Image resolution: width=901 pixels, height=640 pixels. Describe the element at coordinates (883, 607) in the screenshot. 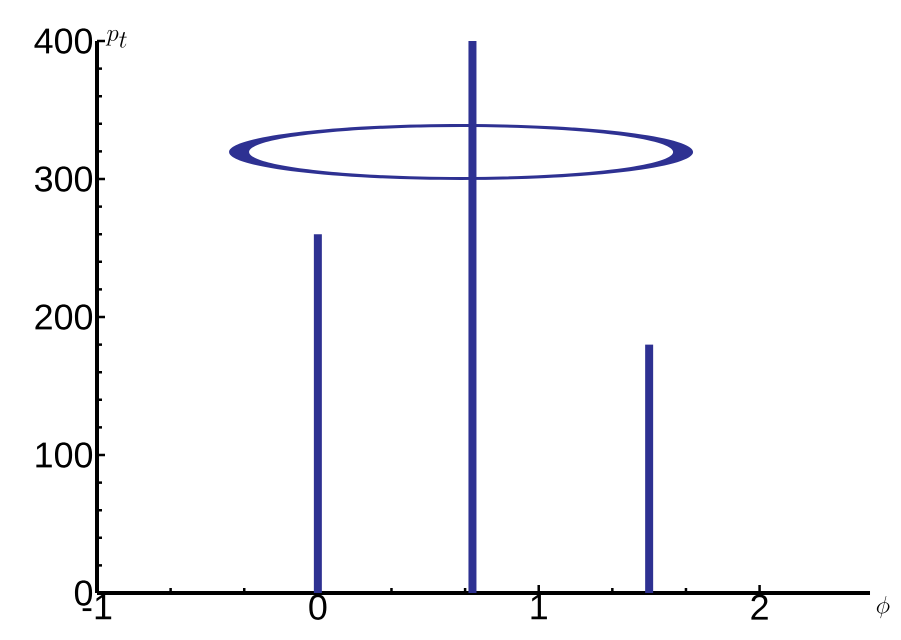

I see `x-axis-title: $\phi$` at that location.